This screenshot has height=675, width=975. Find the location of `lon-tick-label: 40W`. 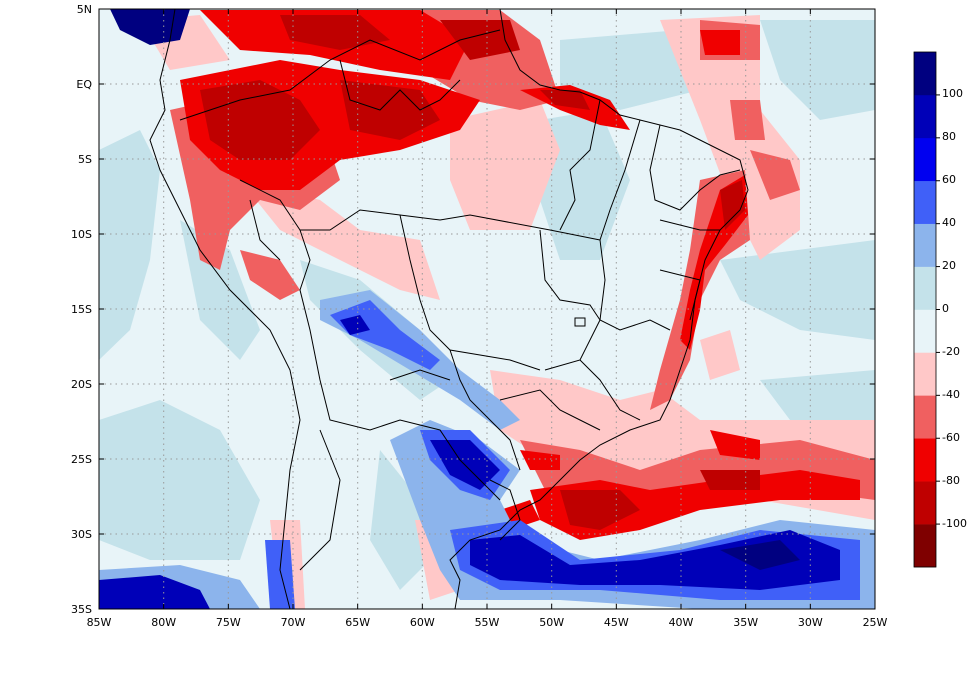

lon-tick-label: 40W is located at coordinates (681, 622).